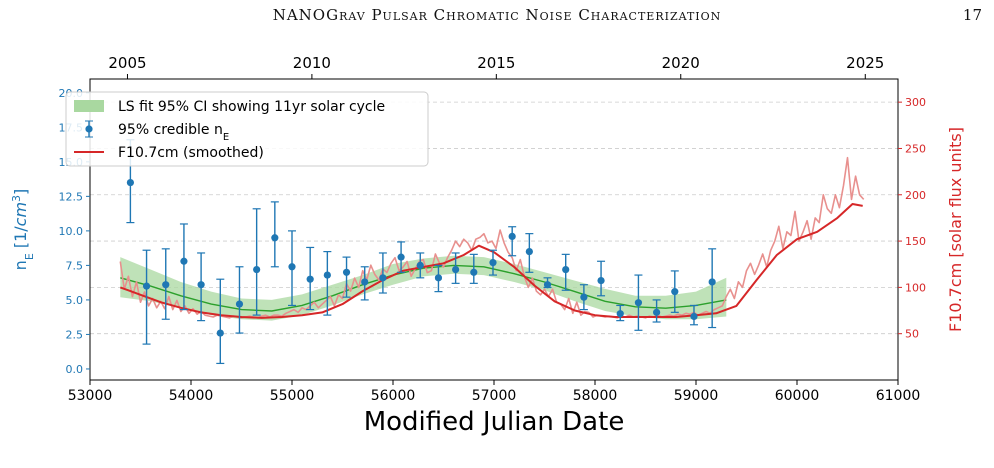 Image resolution: width=994 pixels, height=468 pixels. What do you see at coordinates (915, 195) in the screenshot?
I see `y-right-tick-label: 200` at bounding box center [915, 195].